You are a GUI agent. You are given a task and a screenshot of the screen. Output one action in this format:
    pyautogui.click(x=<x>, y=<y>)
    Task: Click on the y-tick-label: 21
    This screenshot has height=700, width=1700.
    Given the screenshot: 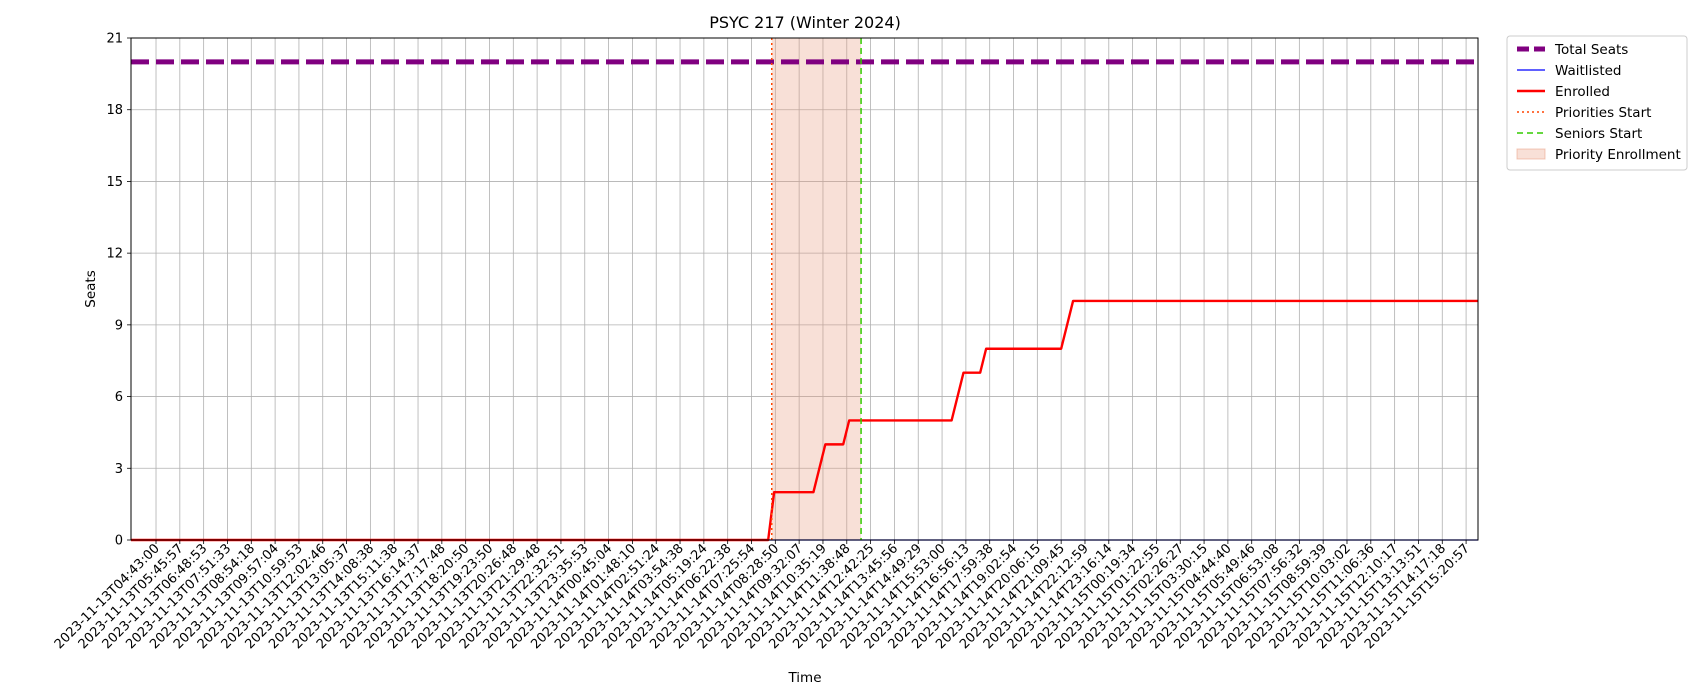 What is the action you would take?
    pyautogui.click(x=114, y=39)
    